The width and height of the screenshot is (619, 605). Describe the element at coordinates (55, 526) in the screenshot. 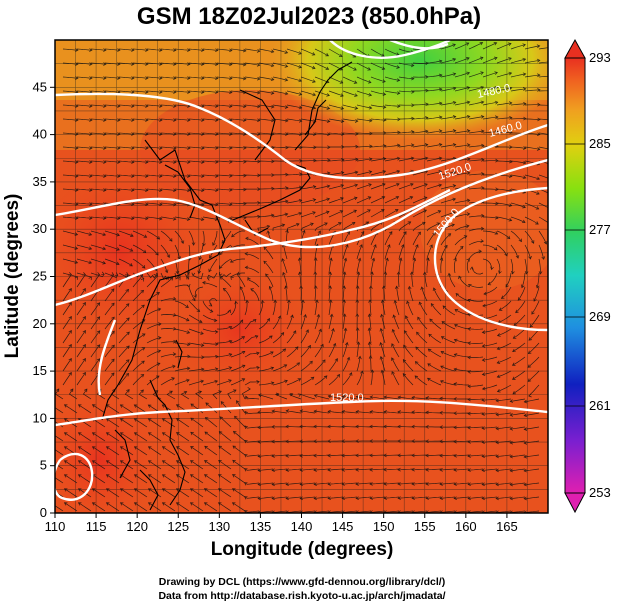

I see `x-tick-label: 110` at that location.